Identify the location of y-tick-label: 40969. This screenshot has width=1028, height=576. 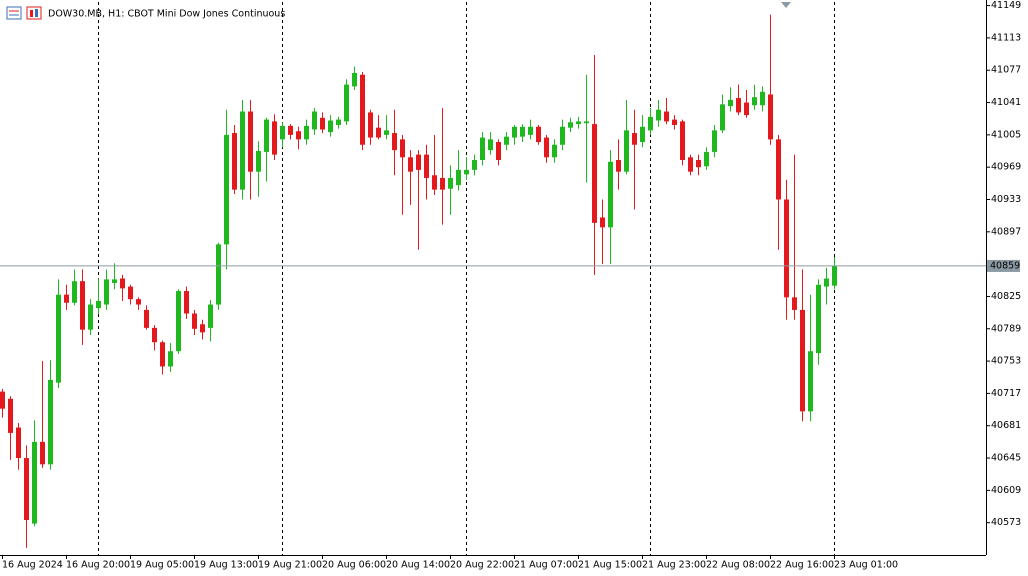
(1006, 167).